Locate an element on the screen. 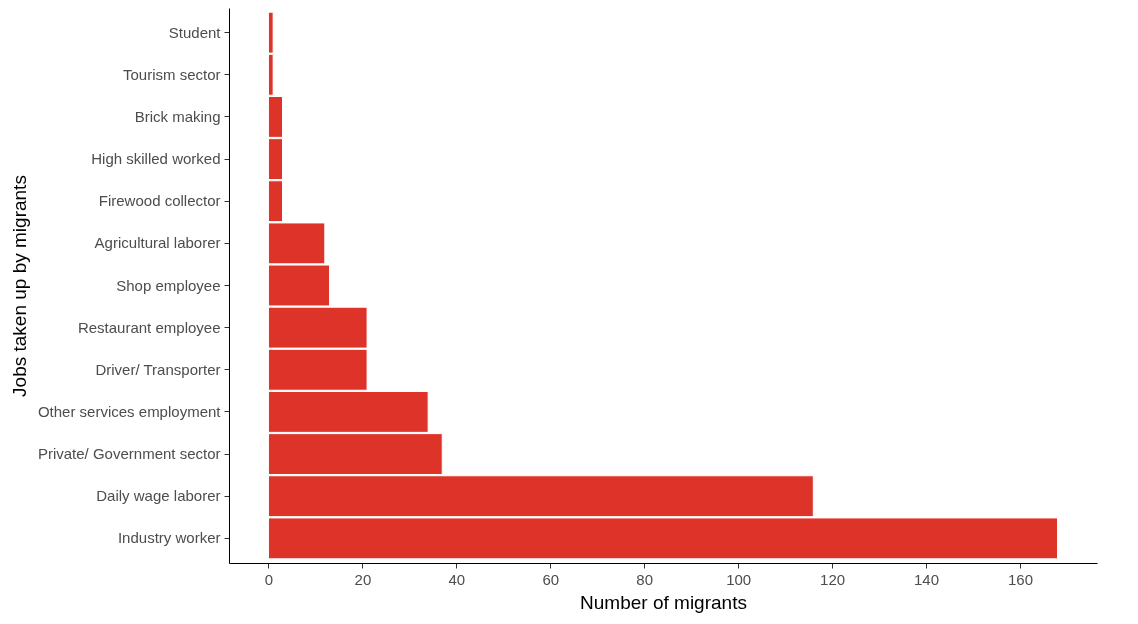 The image size is (1138, 624). y-tick-label: Brick making is located at coordinates (177, 116).